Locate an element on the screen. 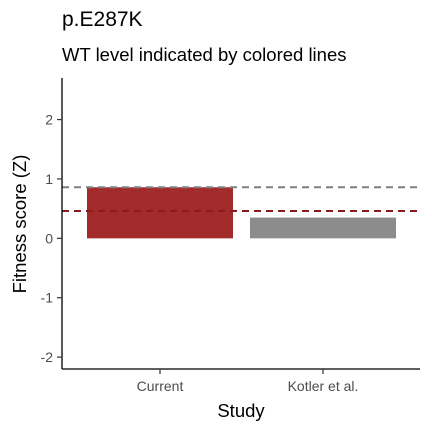  bar-kotler-et-al is located at coordinates (323, 228).